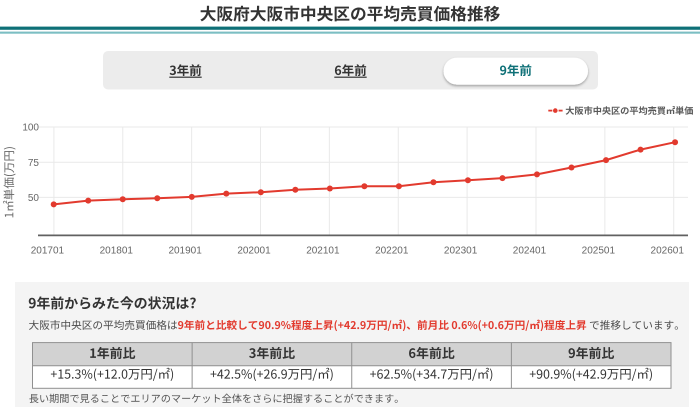 The height and width of the screenshot is (407, 700). Describe the element at coordinates (530, 251) in the screenshot. I see `svg-text: 202401` at that location.